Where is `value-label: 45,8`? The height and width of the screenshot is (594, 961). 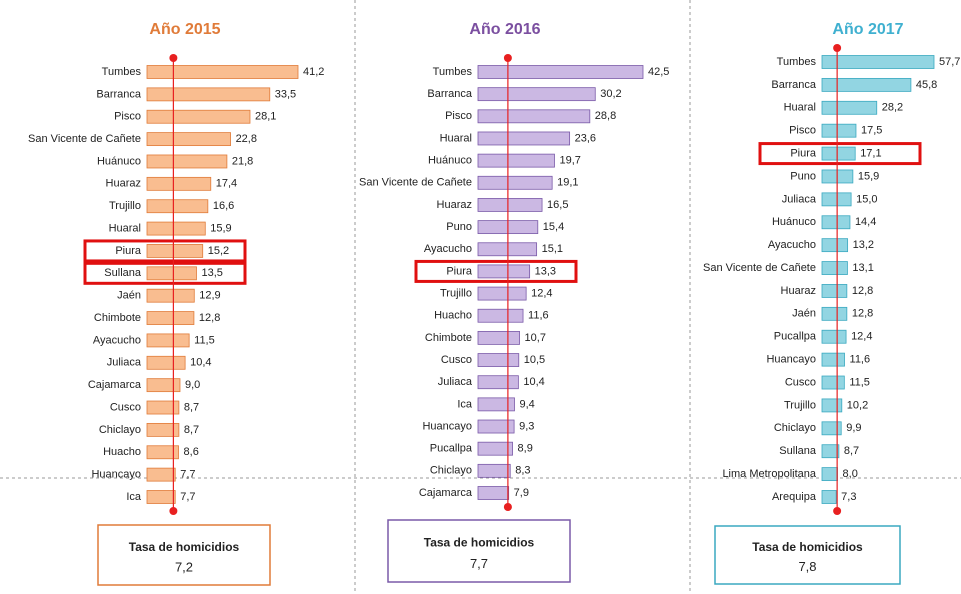
value-label: 45,8 is located at coordinates (926, 85).